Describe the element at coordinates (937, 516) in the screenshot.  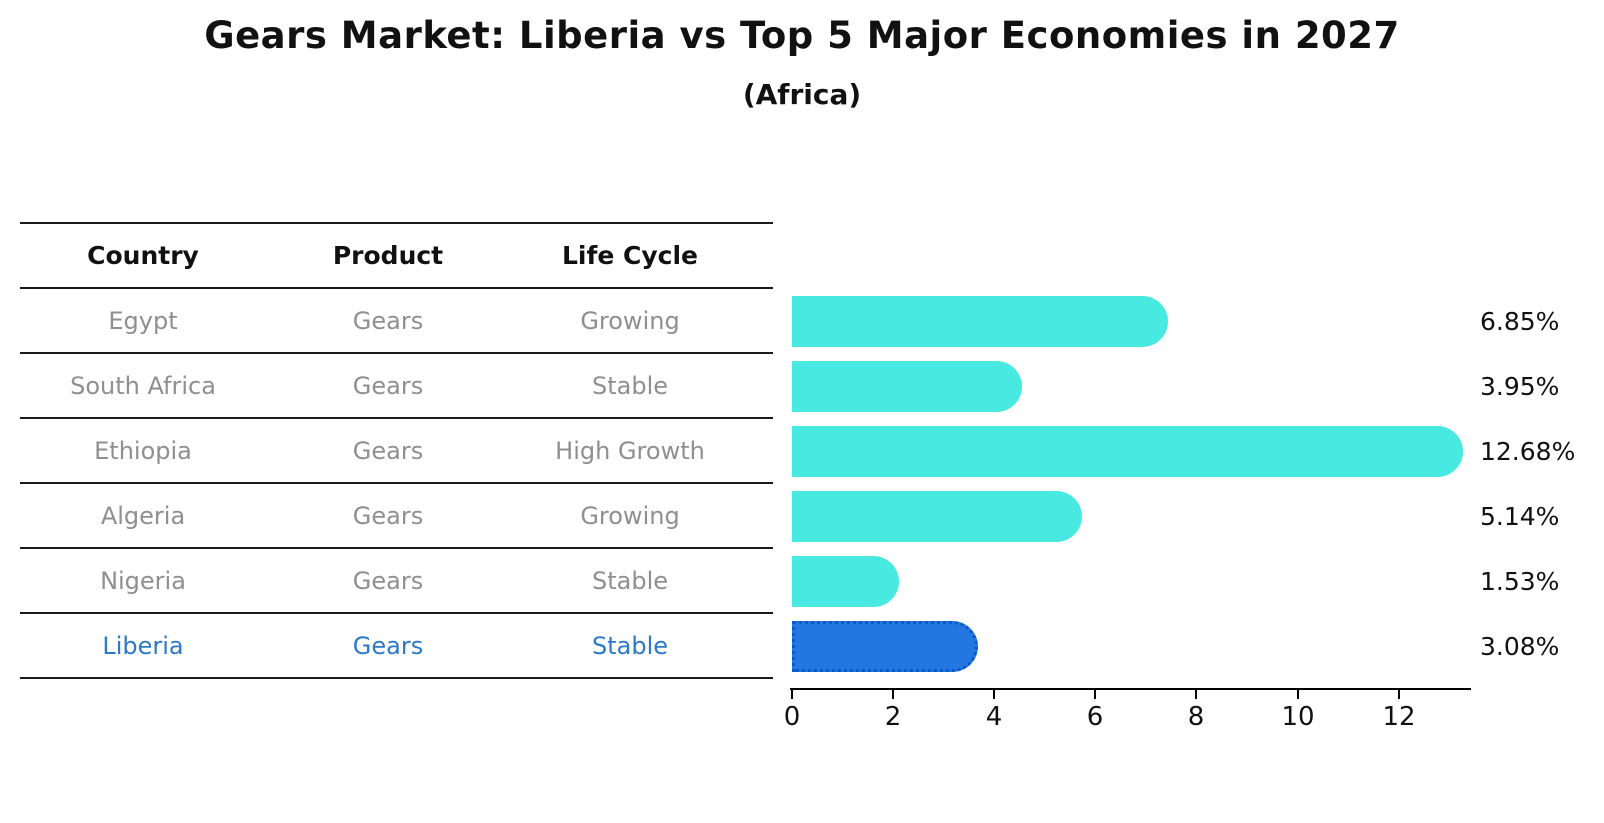
I see `bar-algeria` at that location.